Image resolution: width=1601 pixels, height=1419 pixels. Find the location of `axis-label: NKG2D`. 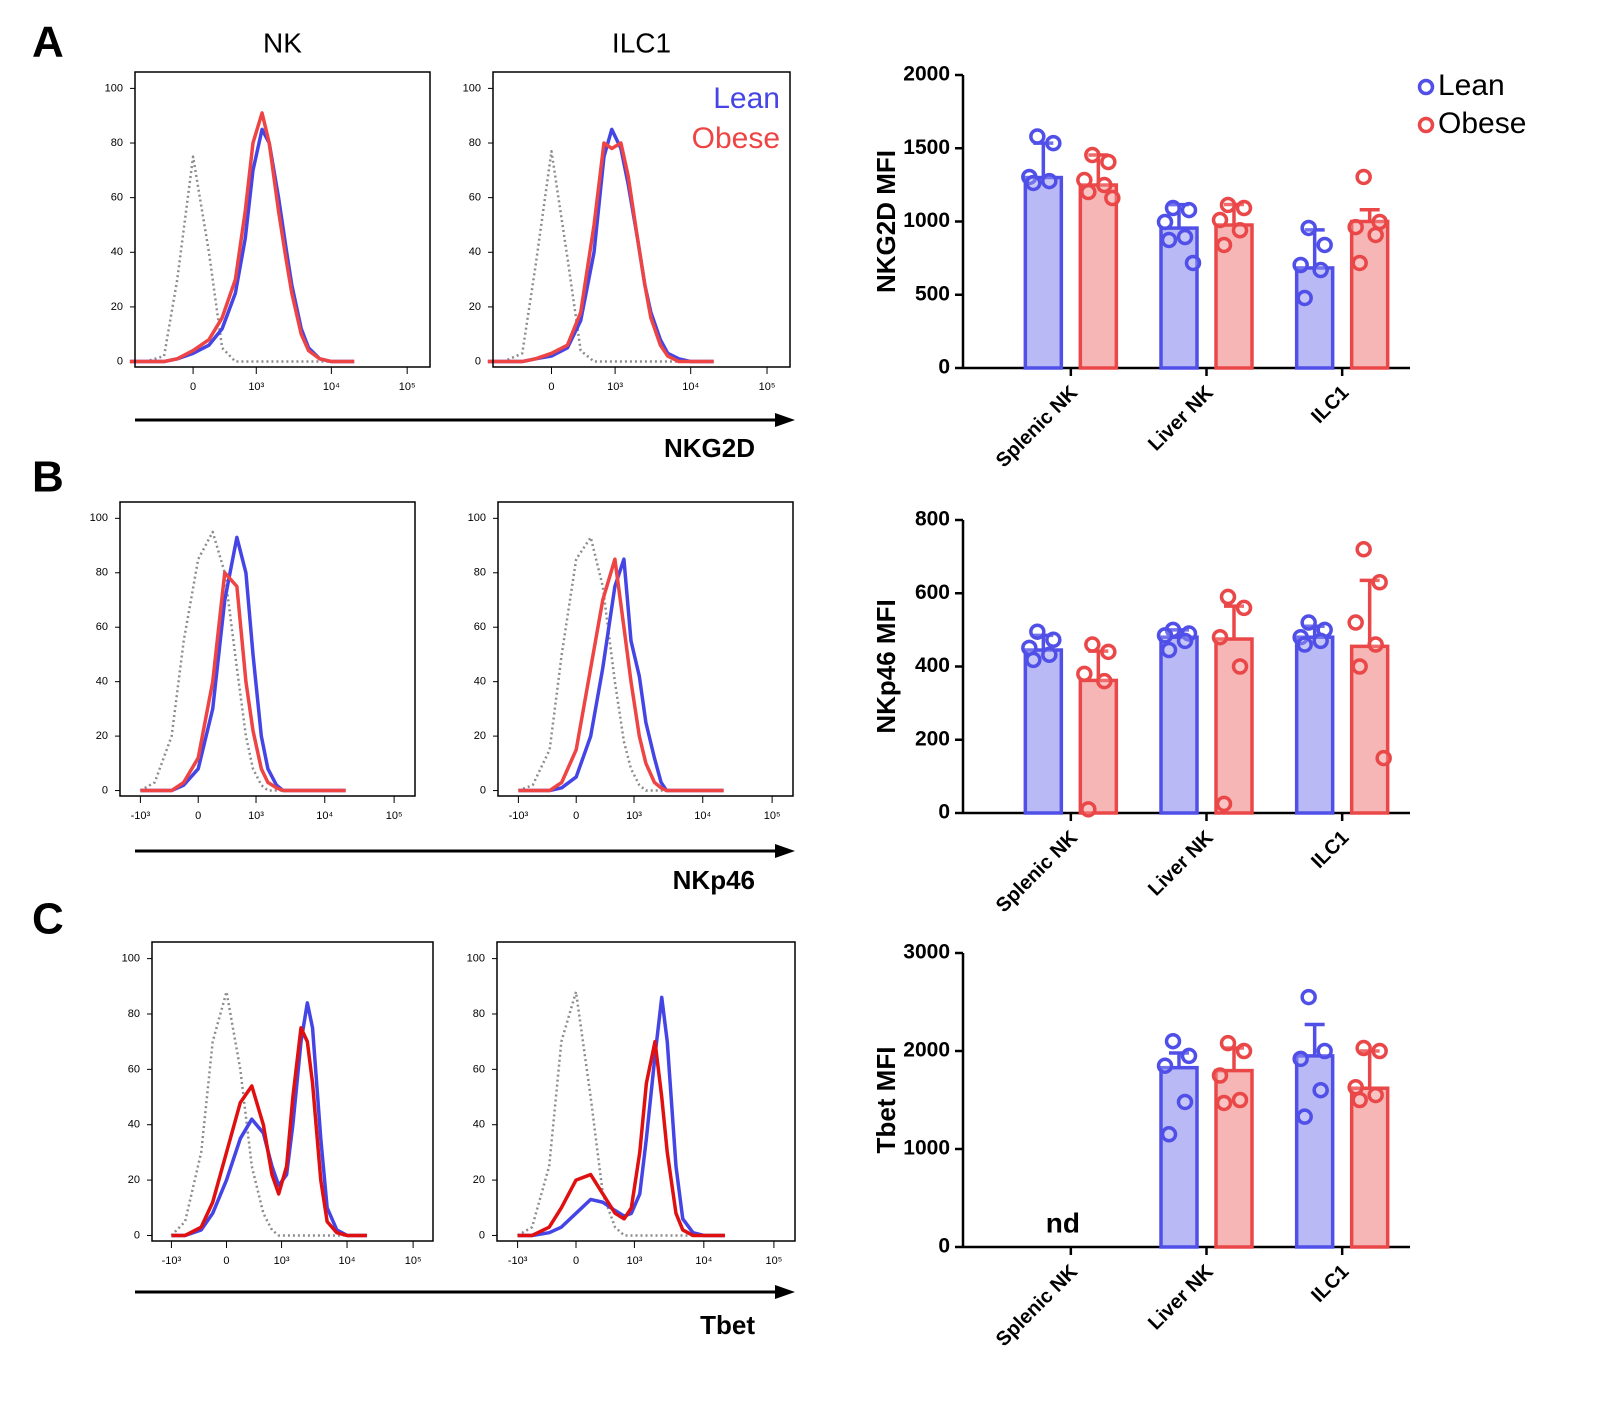

axis-label: NKG2D is located at coordinates (709, 448).